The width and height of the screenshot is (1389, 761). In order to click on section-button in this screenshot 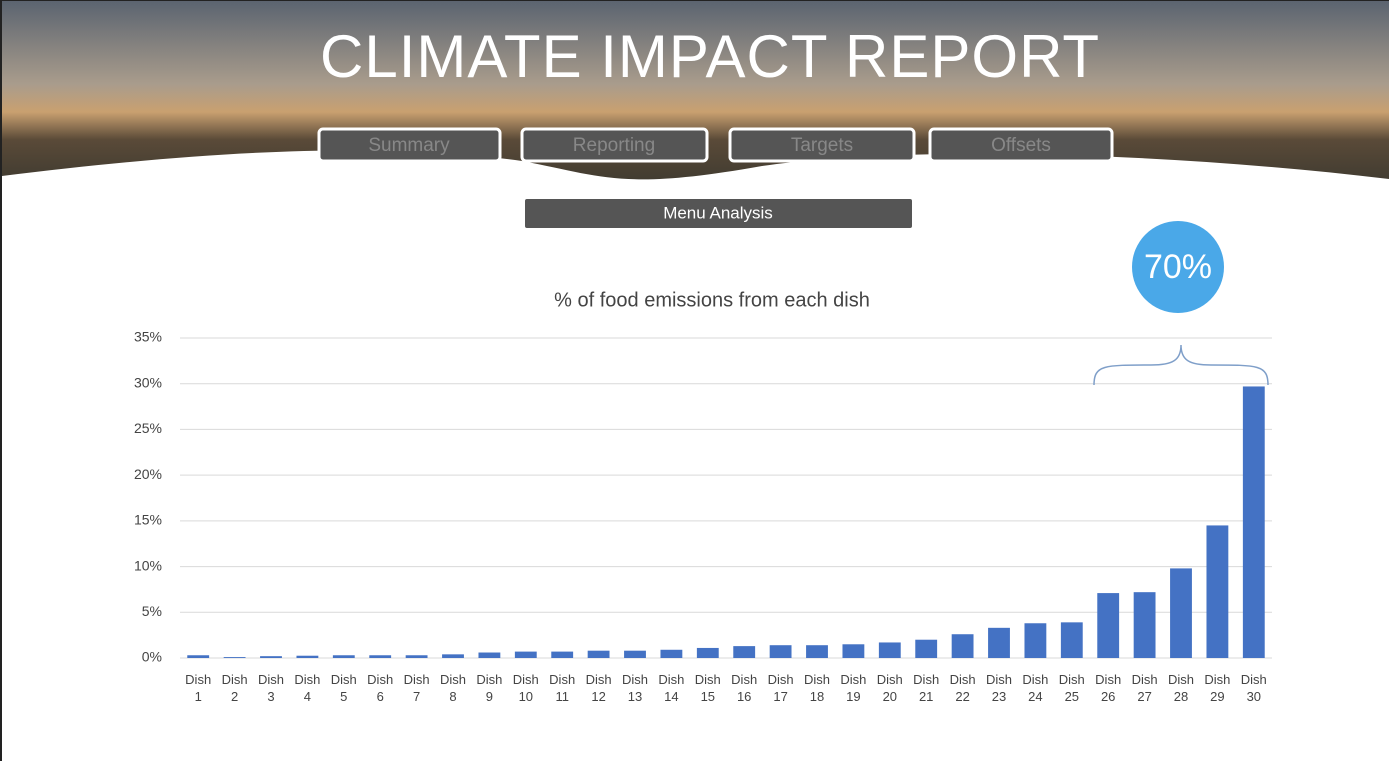, I will do `click(718, 213)`.